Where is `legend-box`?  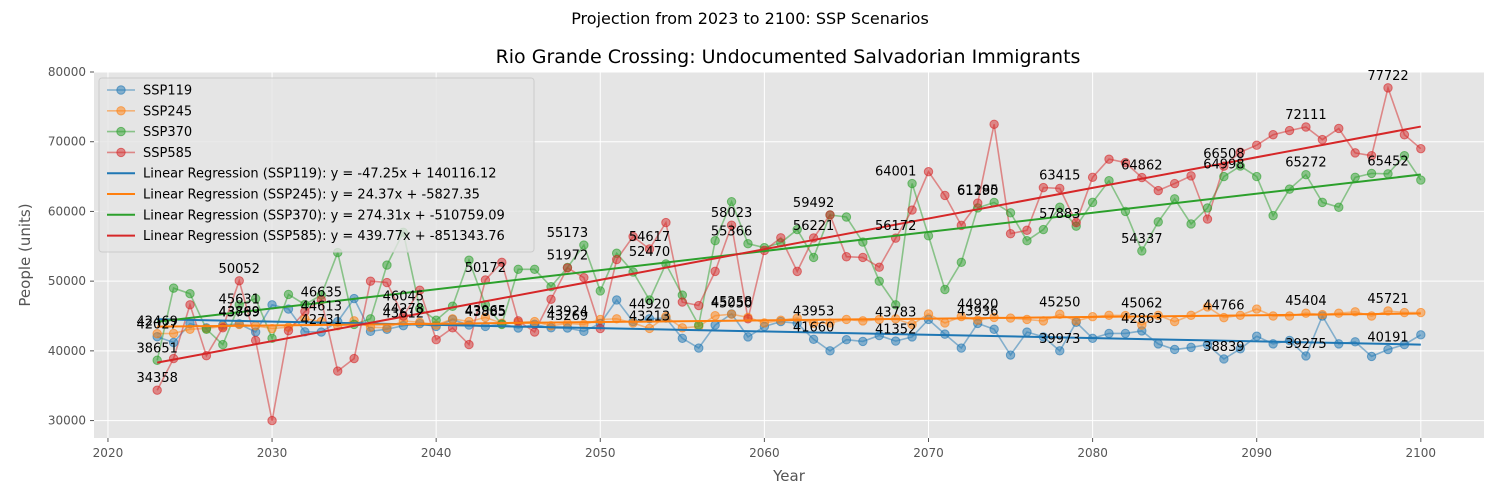 legend-box is located at coordinates (316, 165).